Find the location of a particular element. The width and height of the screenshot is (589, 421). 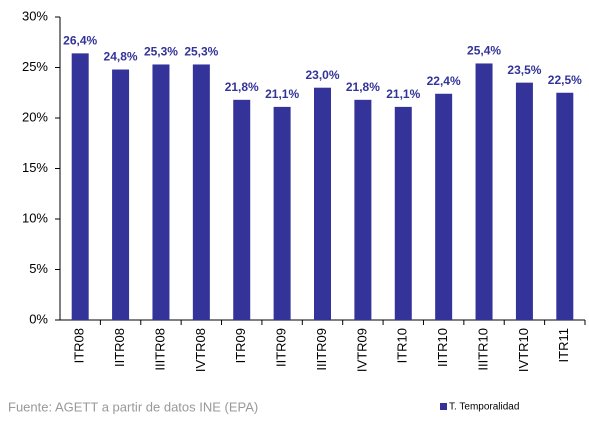

x-tick-label: IITR10 is located at coordinates (442, 347).